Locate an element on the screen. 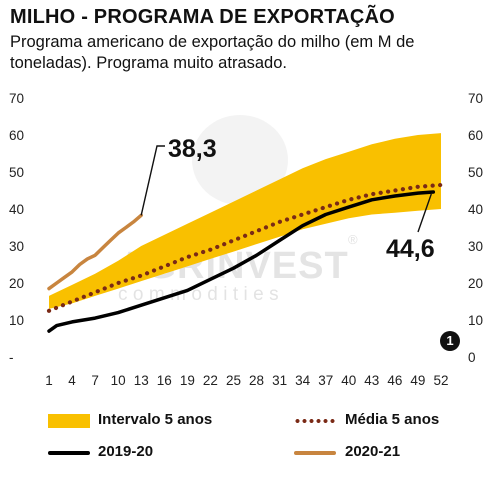 The height and width of the screenshot is (478, 500). legend-item-2020: 2020-21 is located at coordinates (373, 451).